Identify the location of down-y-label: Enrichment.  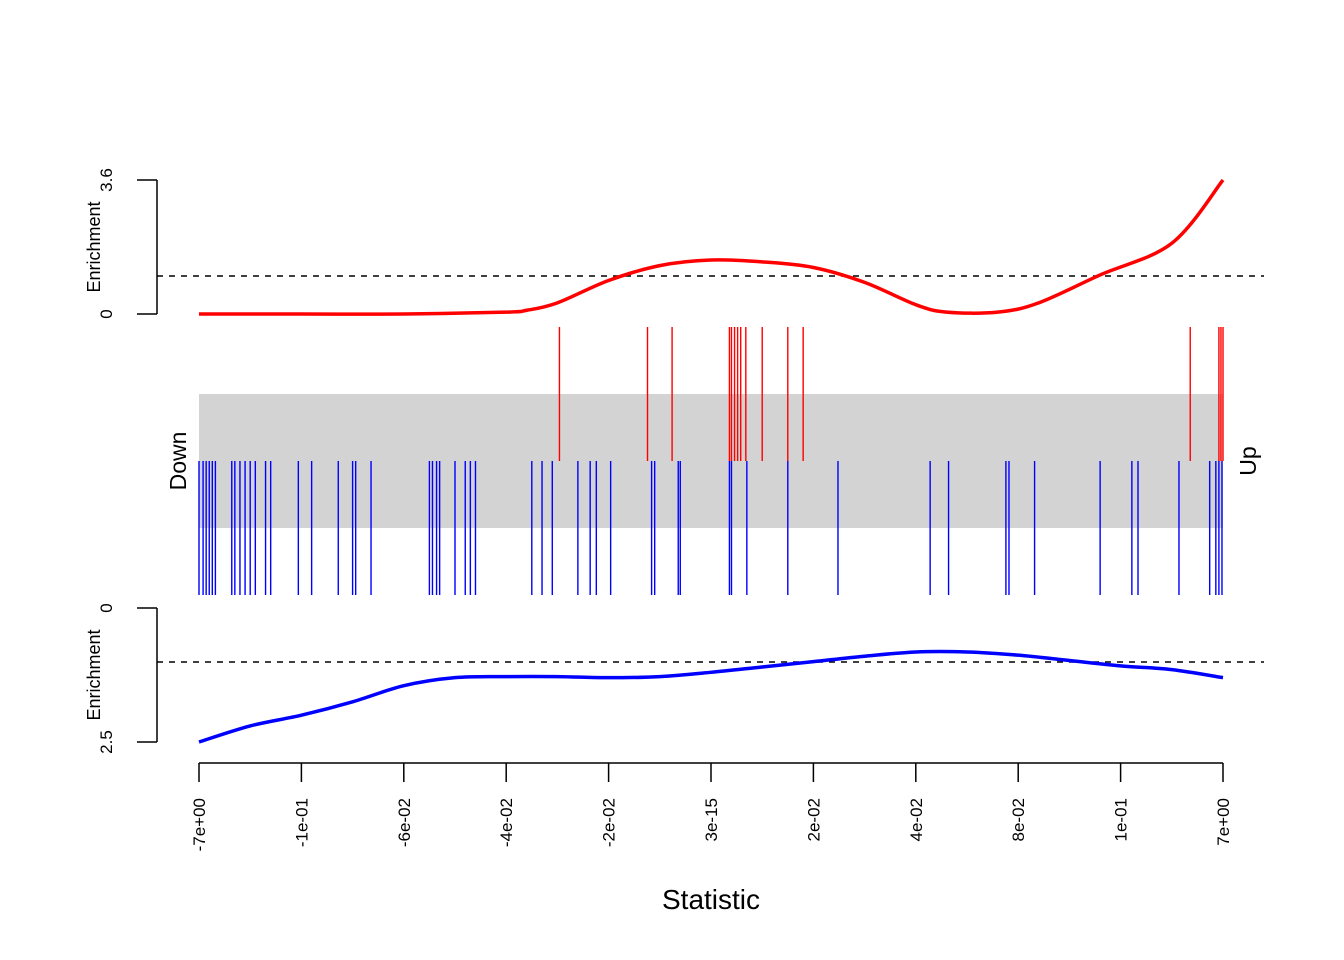
(94, 674).